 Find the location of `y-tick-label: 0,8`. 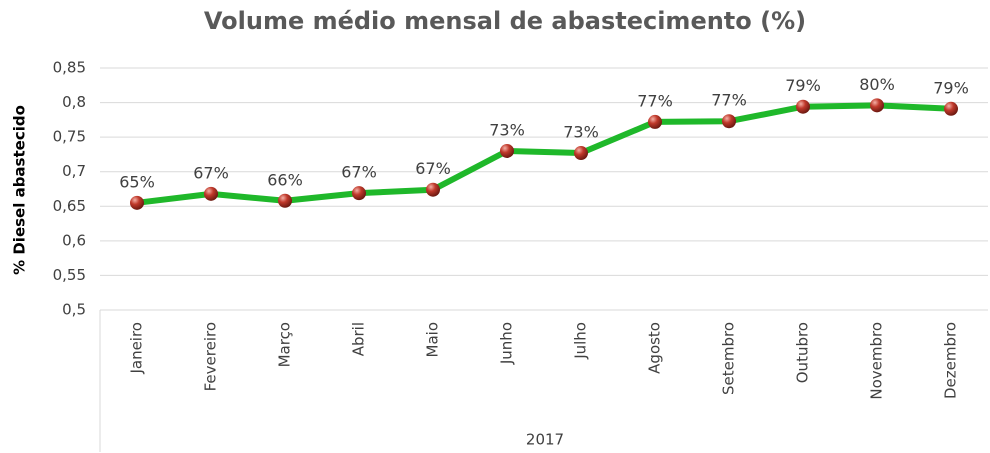

y-tick-label: 0,8 is located at coordinates (74, 102).